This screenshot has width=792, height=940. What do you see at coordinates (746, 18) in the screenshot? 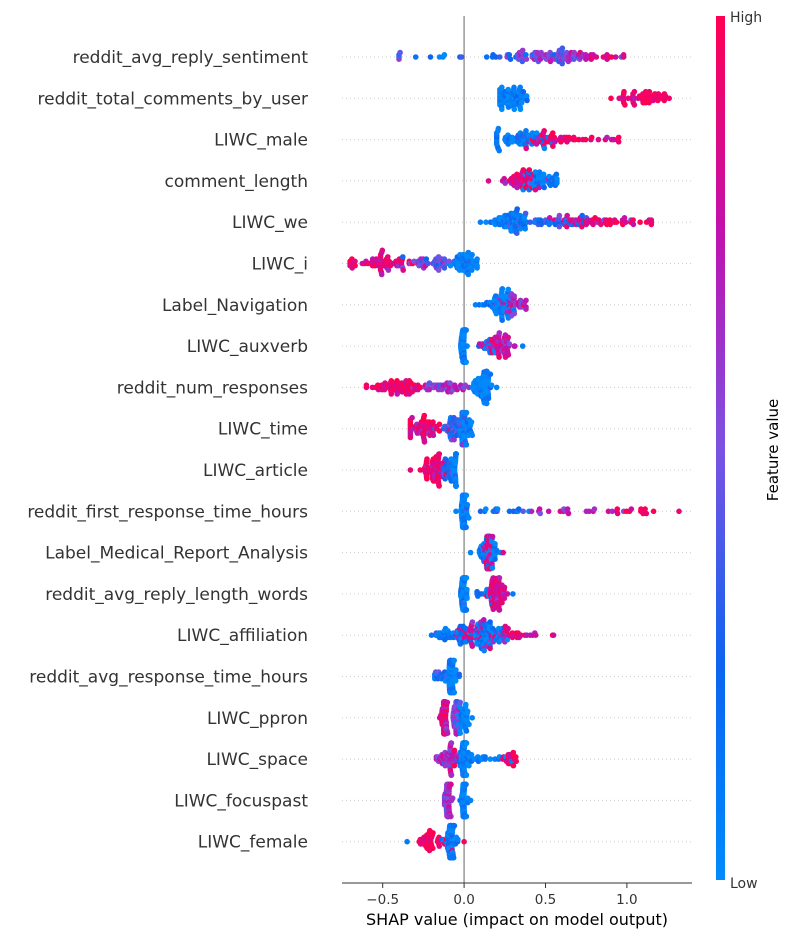
I see `colorbar-high-label: High` at bounding box center [746, 18].